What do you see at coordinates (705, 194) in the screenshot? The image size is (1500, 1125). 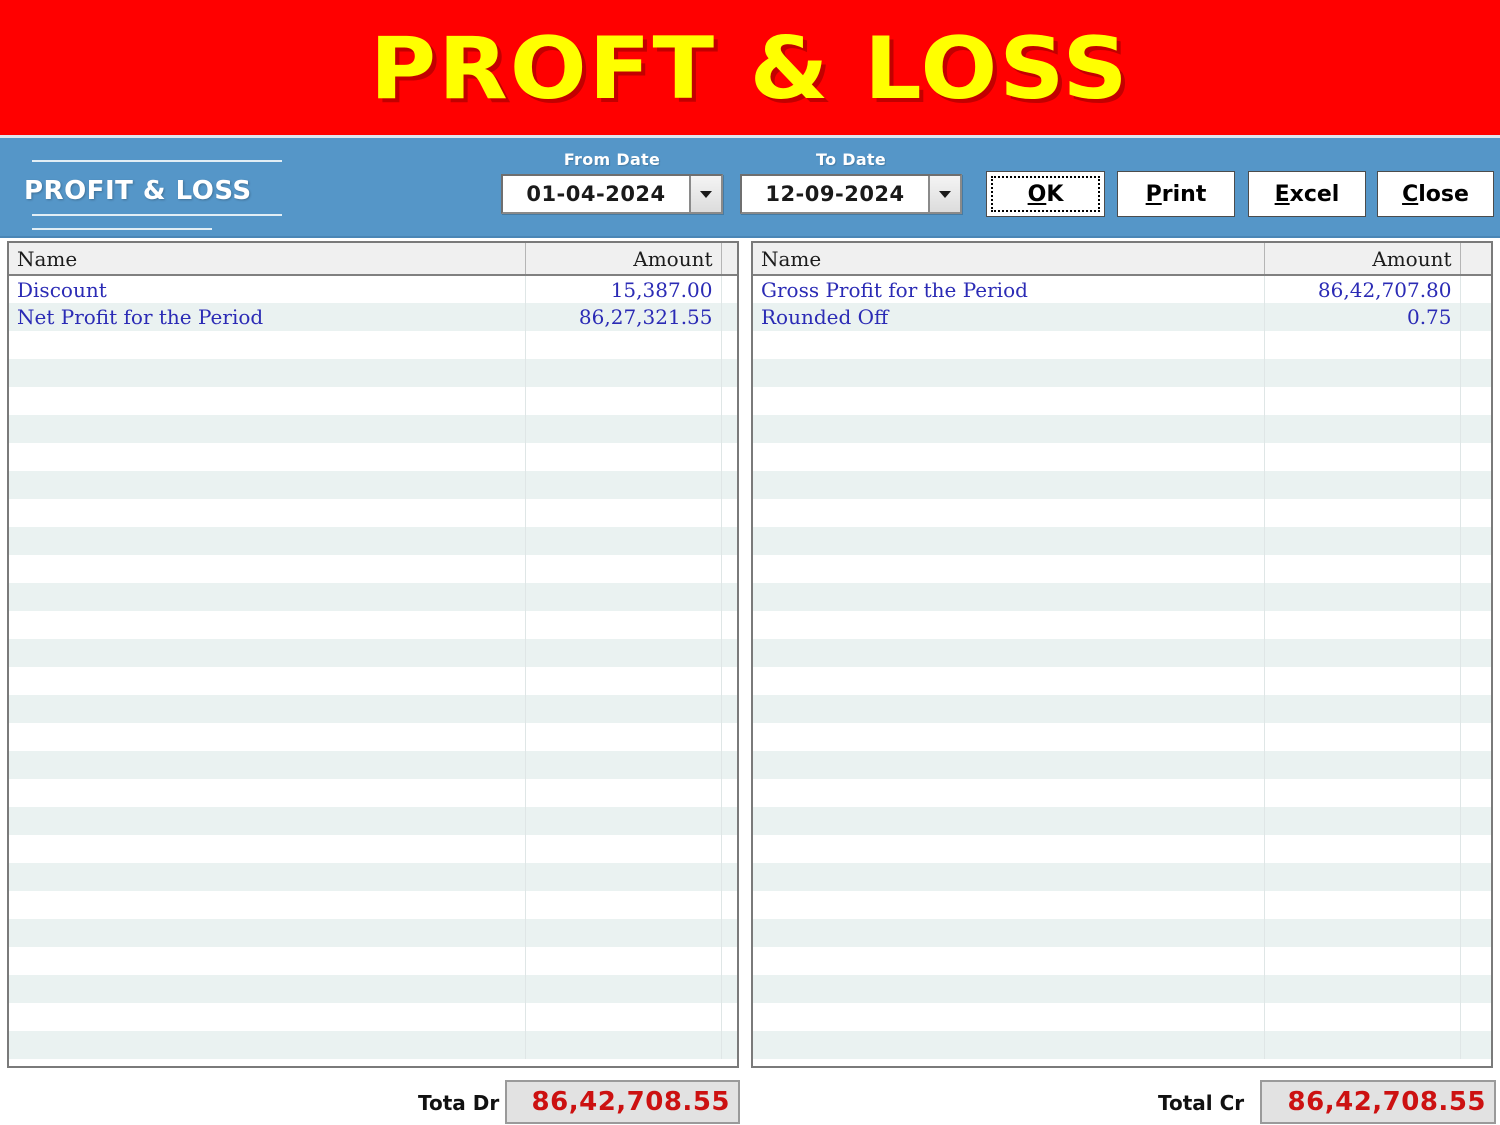 I see `from-date-dropdown-arrow-icon` at bounding box center [705, 194].